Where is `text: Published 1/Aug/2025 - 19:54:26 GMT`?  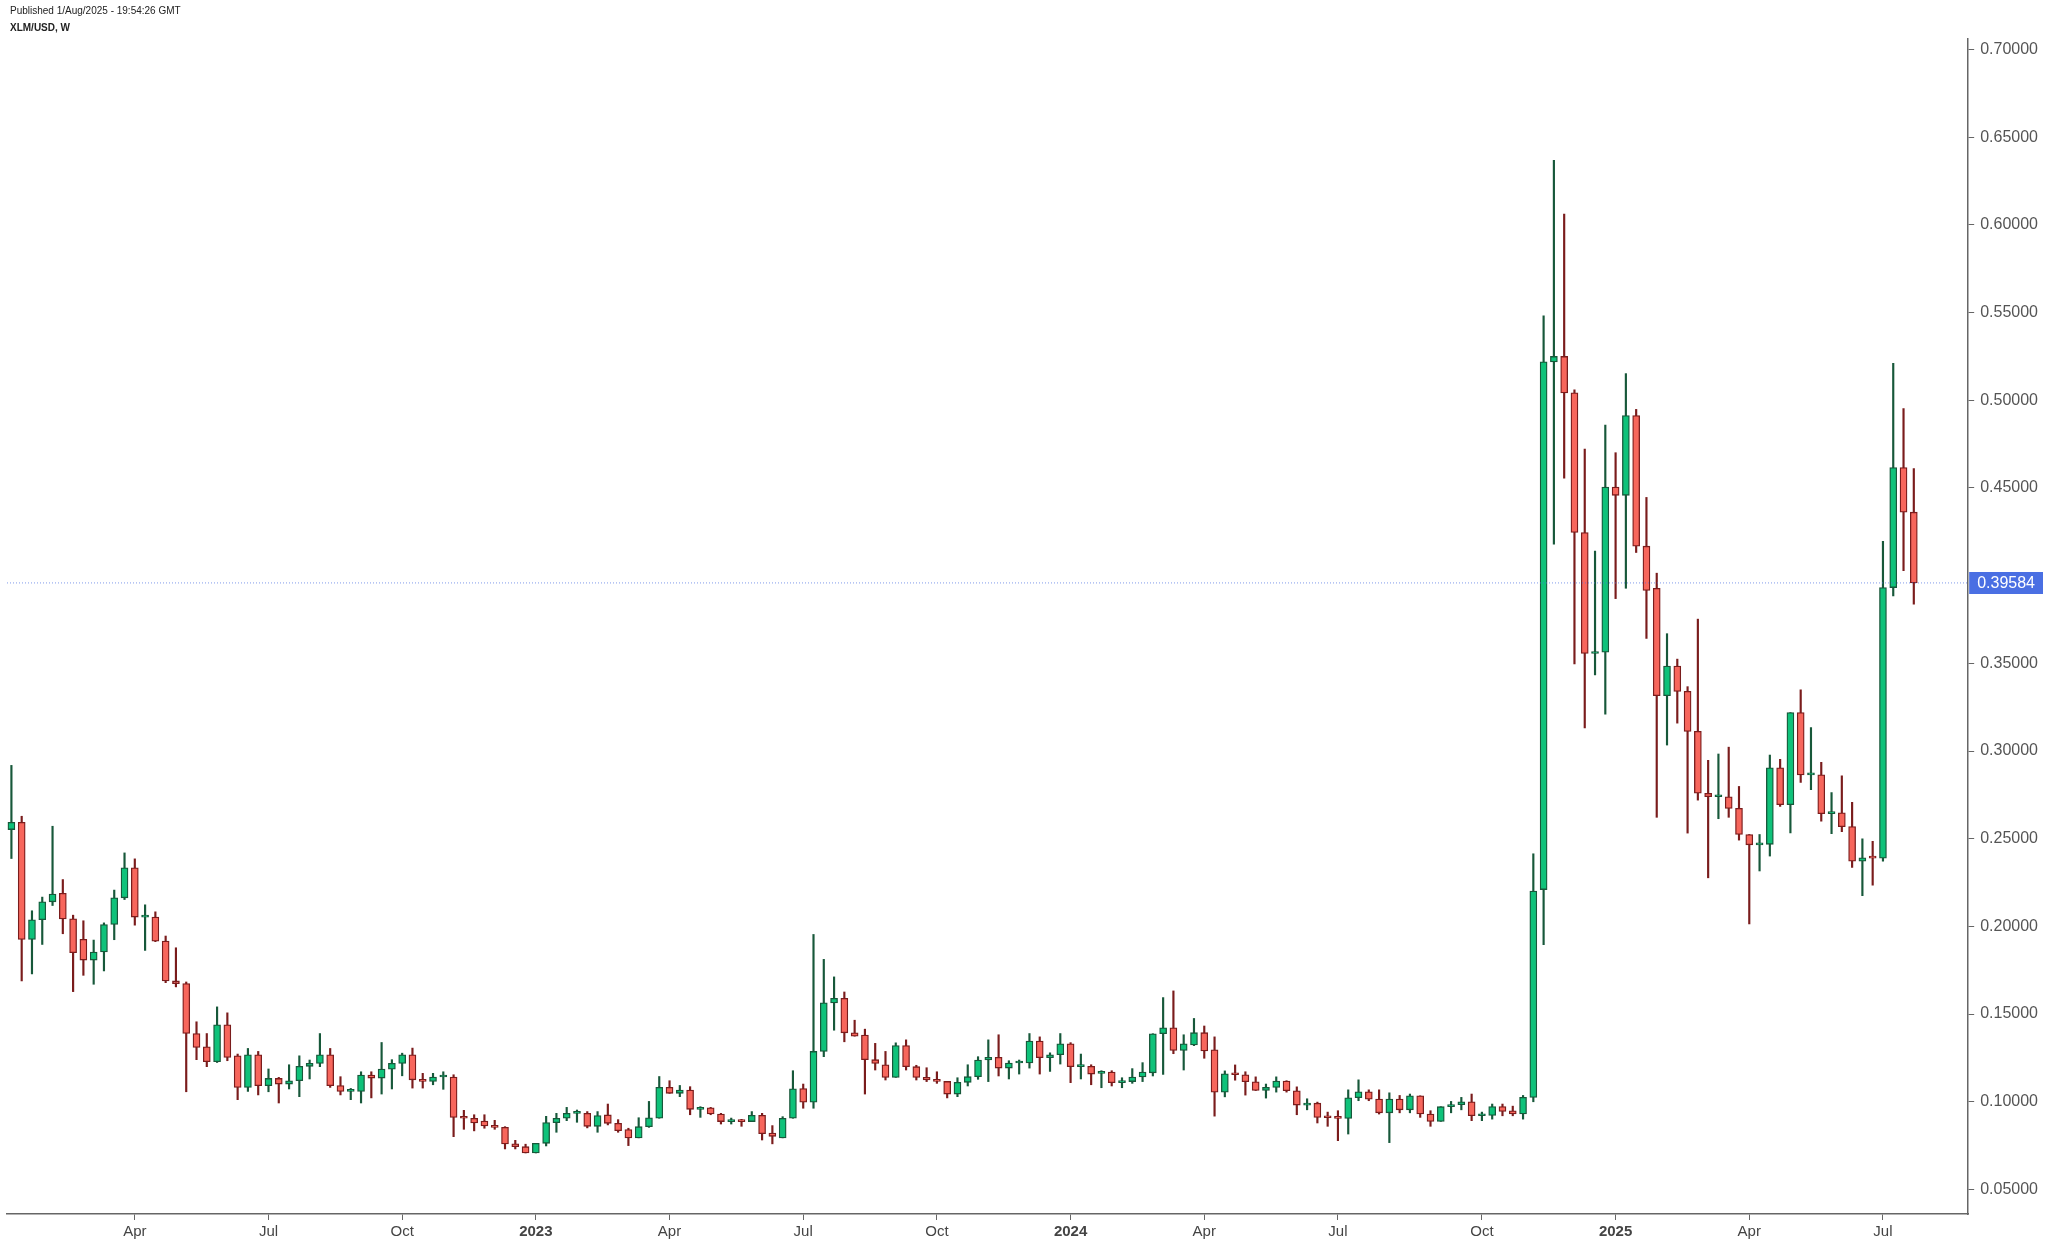
text: Published 1/Aug/2025 - 19:54:26 GMT is located at coordinates (95, 10).